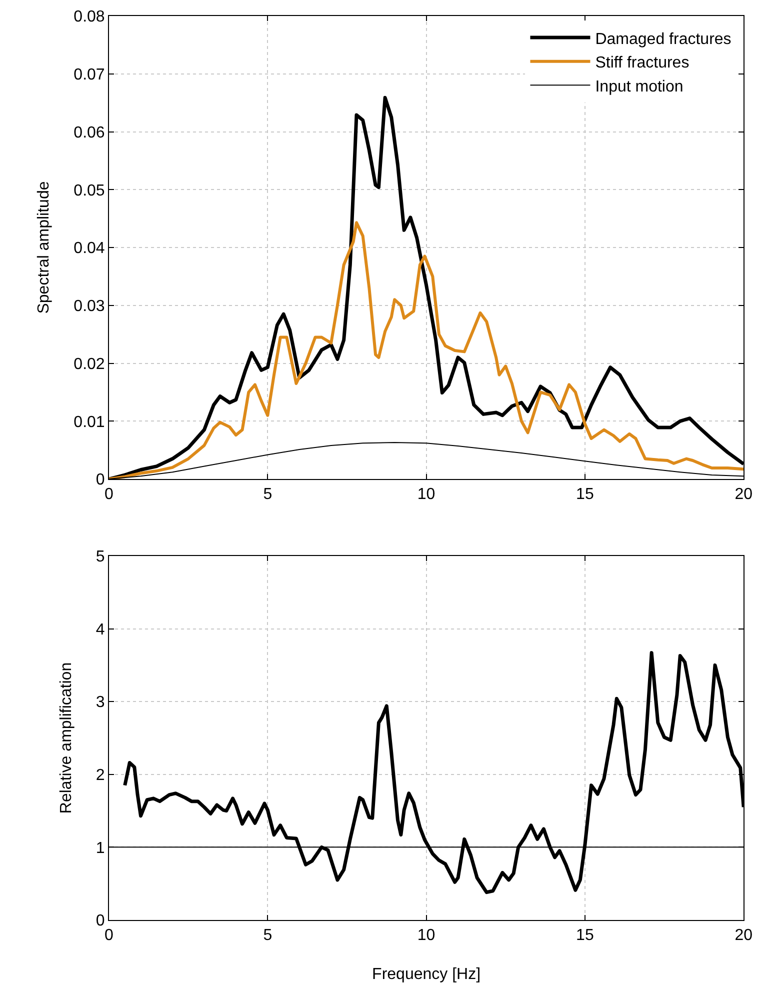  I want to click on y-tick-label: 0.01, so click(89, 422).